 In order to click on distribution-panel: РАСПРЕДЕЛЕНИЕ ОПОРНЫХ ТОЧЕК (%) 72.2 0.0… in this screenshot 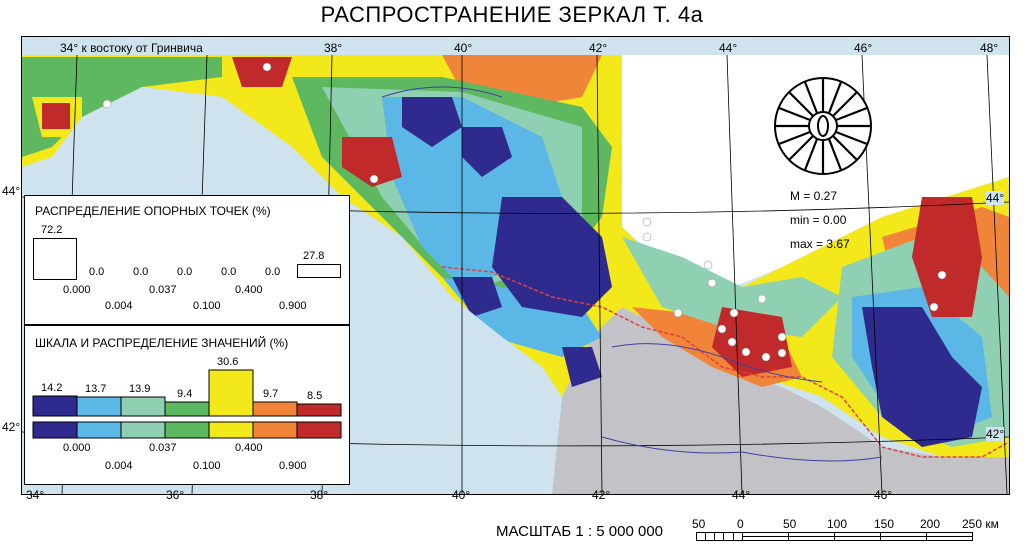, I will do `click(187, 260)`.